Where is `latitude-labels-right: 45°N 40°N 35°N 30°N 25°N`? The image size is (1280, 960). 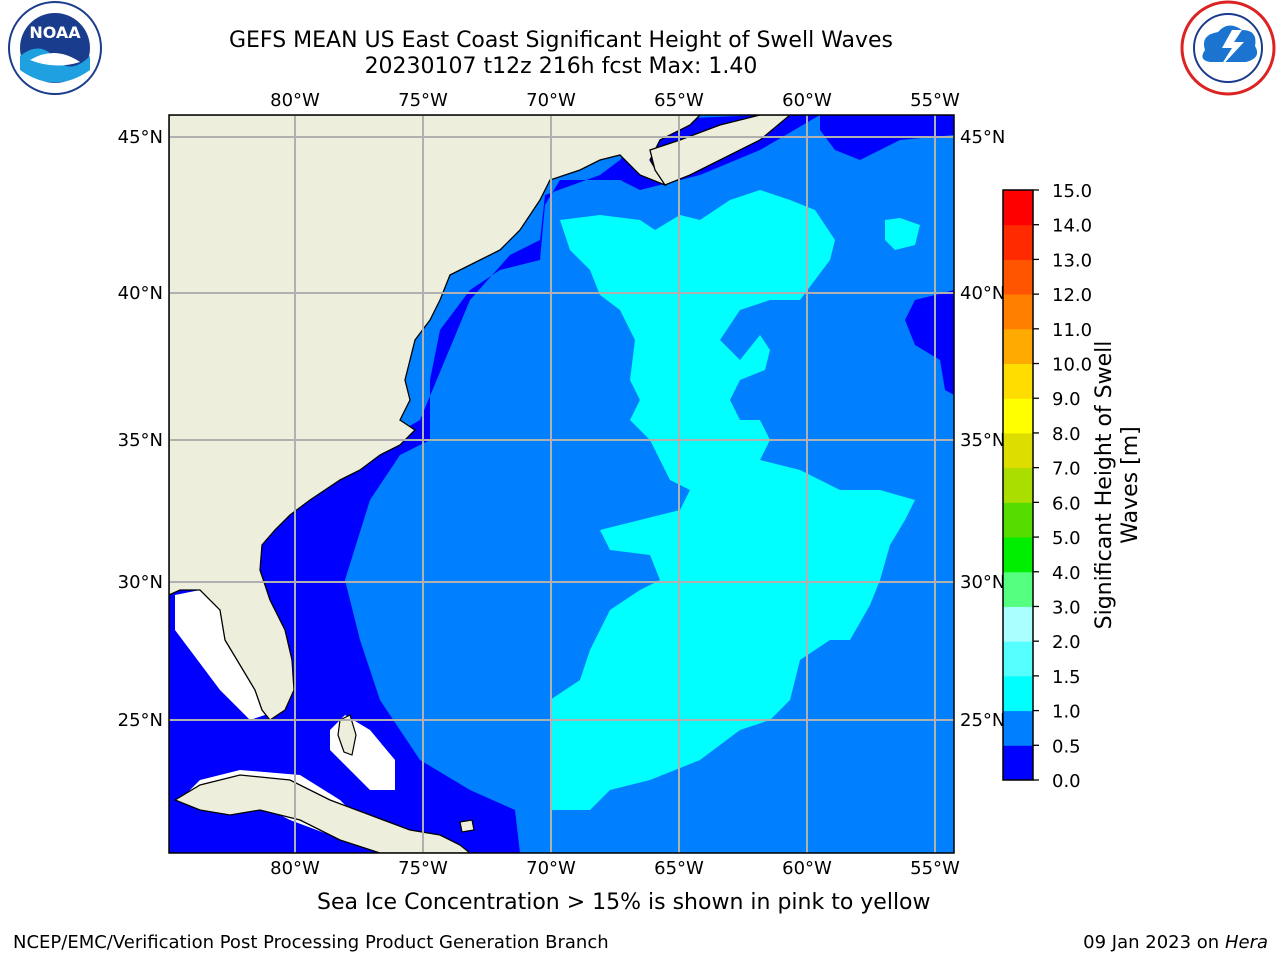 latitude-labels-right: 45°N 40°N 35°N 30°N 25°N is located at coordinates (982, 429).